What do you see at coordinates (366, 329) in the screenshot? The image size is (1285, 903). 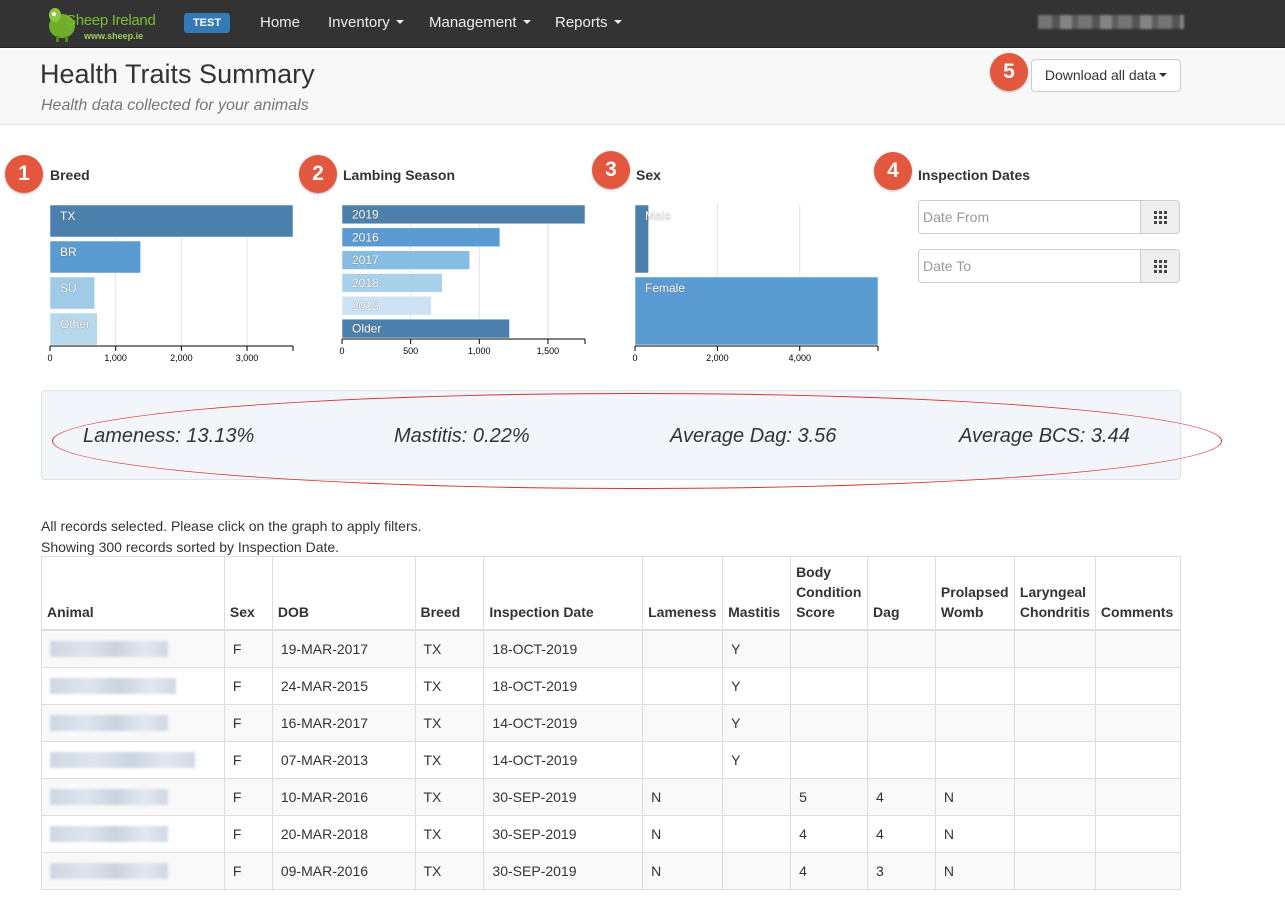 I see `bar-label: Older` at bounding box center [366, 329].